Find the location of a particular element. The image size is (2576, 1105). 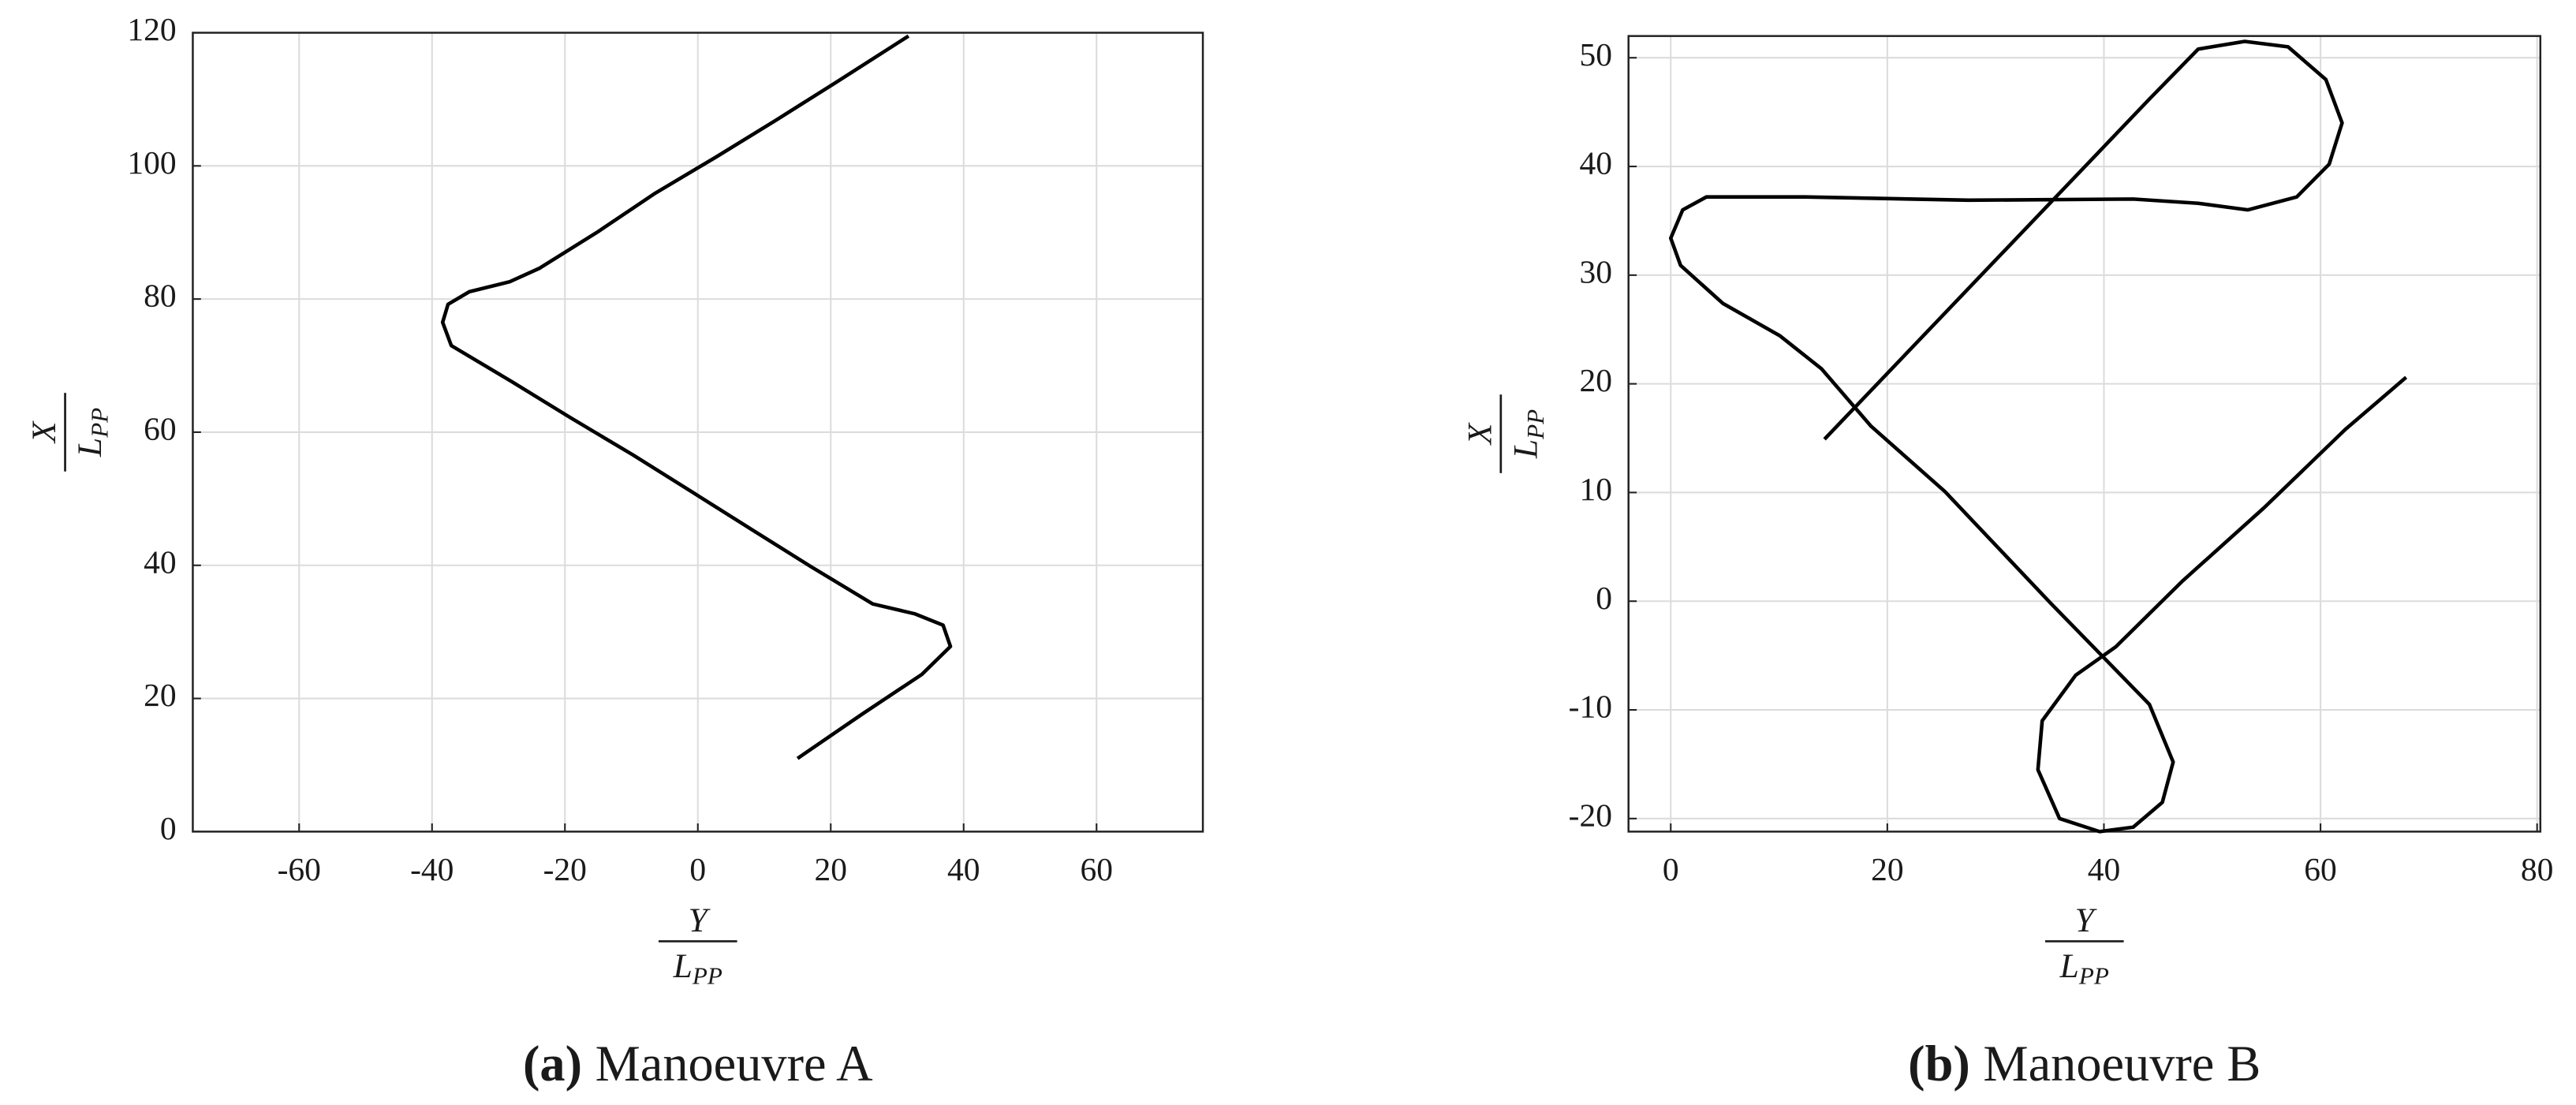

y-tick-label: 120 is located at coordinates (151, 29).